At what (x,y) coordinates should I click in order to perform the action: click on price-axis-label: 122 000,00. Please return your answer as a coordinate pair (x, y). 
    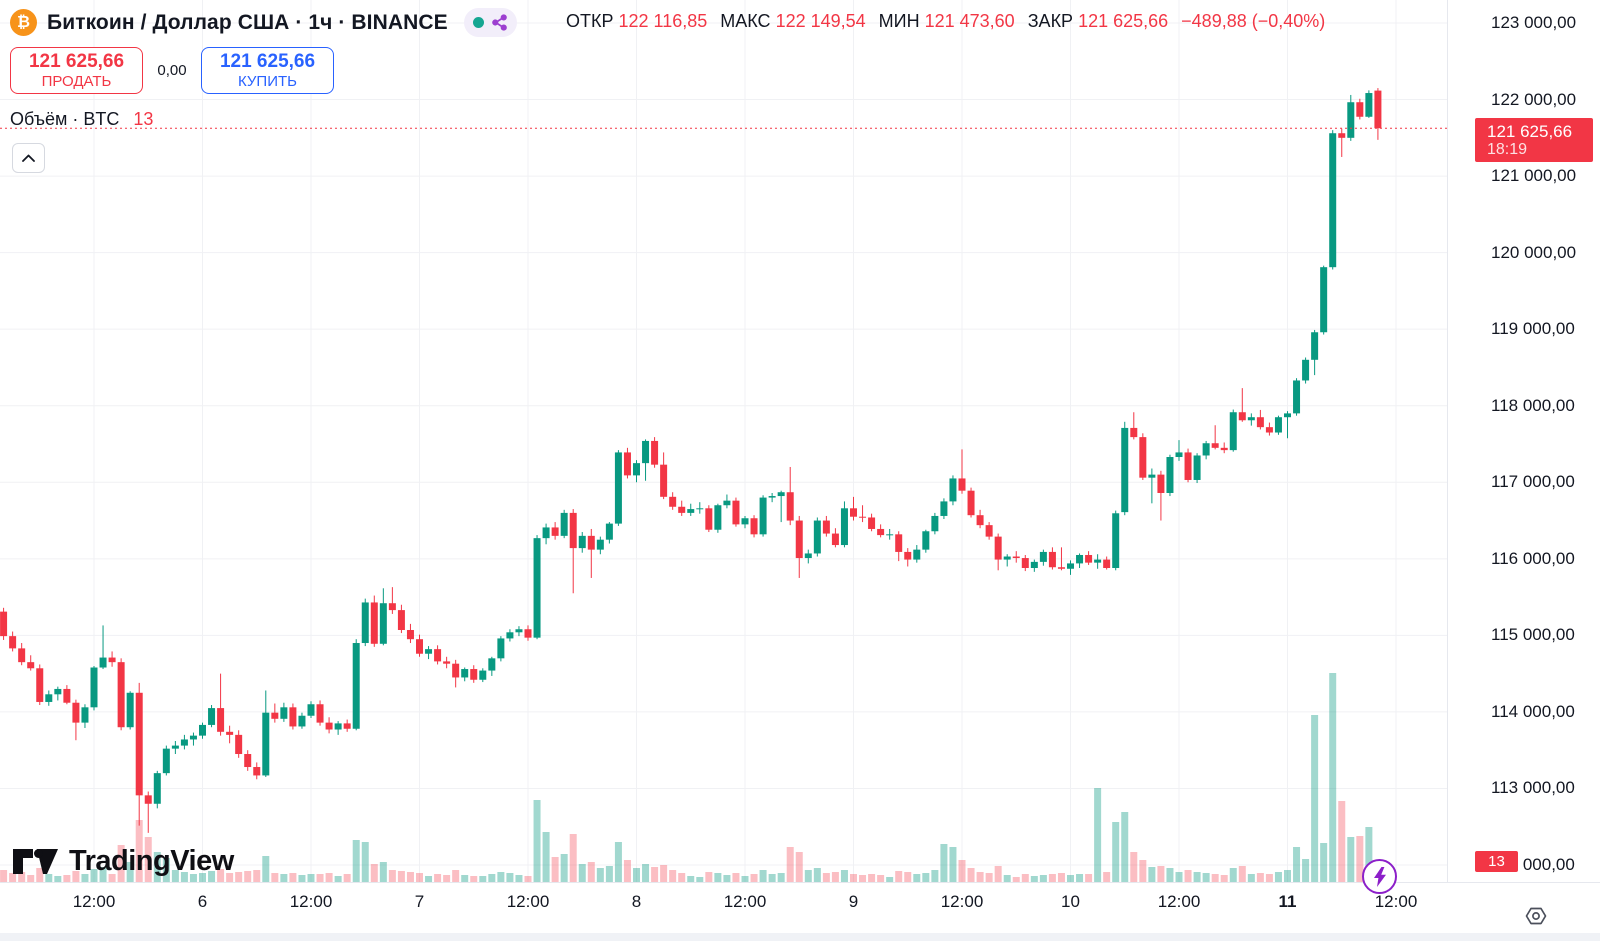
    Looking at the image, I should click on (1534, 99).